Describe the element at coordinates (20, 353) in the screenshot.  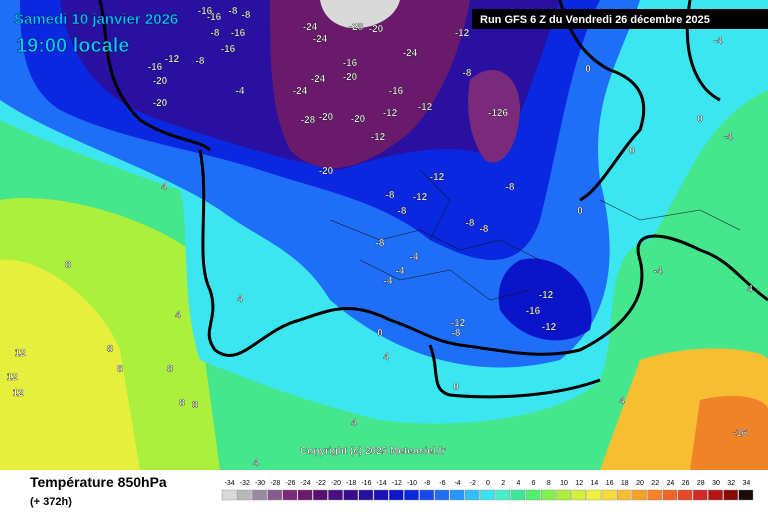
I see `isotherm-label: 12` at that location.